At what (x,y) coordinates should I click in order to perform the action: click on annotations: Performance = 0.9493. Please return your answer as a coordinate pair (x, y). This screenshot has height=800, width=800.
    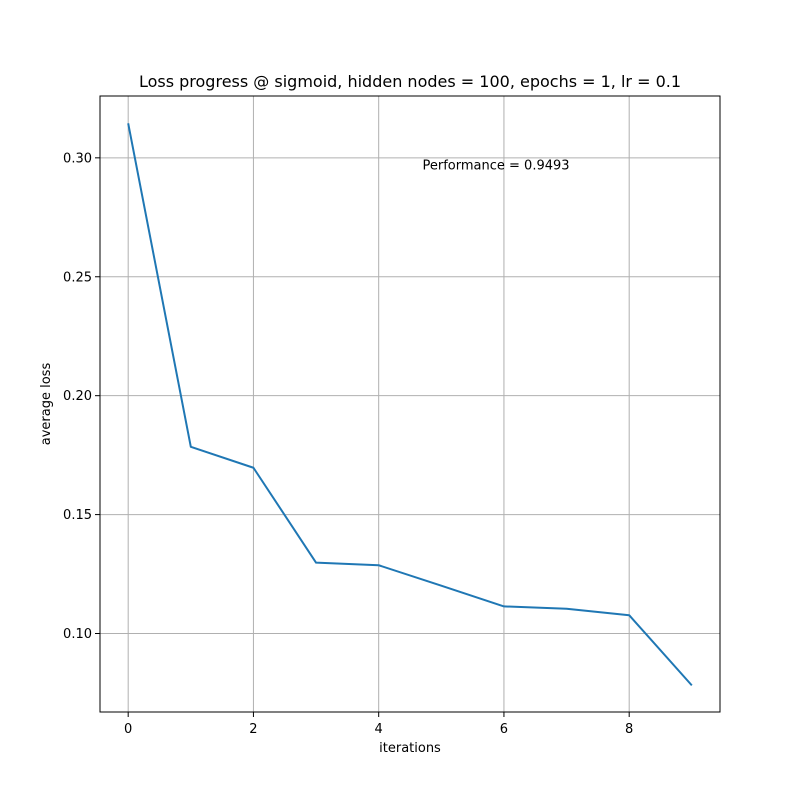
    Looking at the image, I should click on (496, 166).